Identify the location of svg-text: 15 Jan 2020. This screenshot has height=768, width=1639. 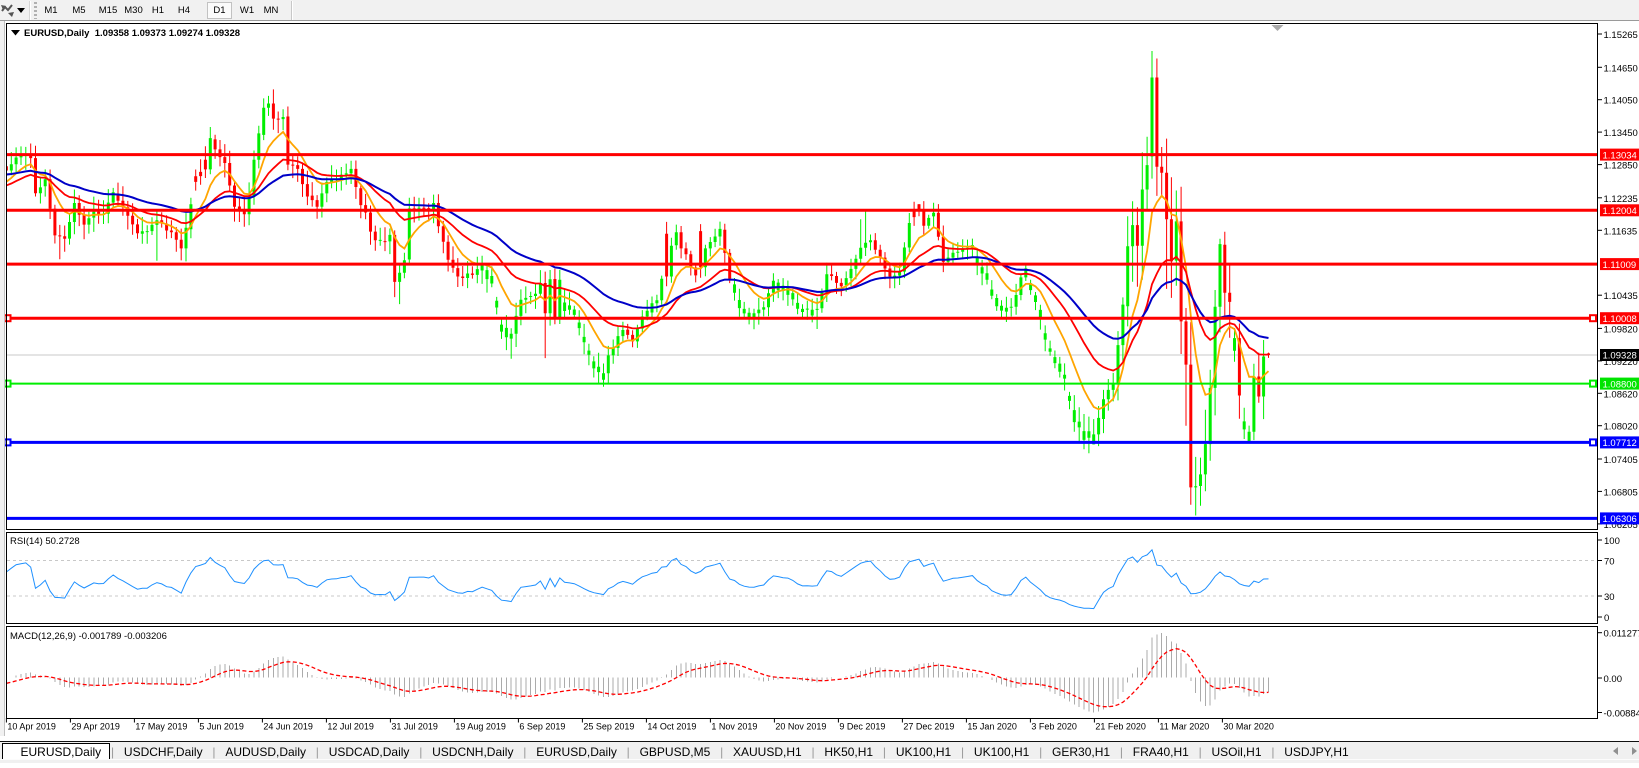
(992, 727).